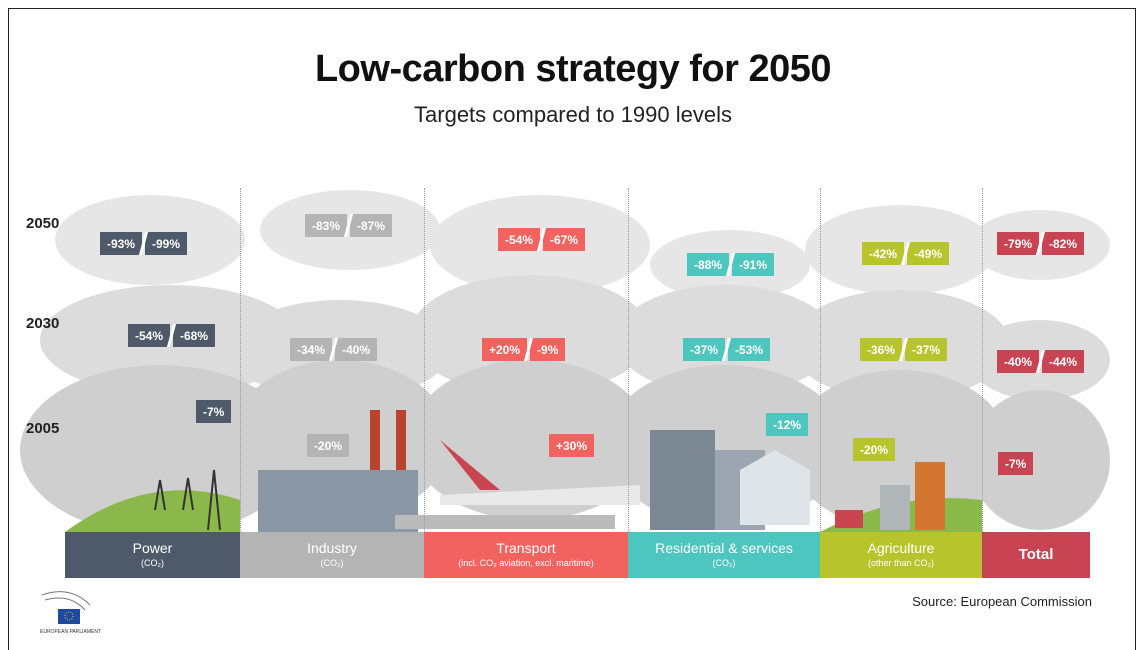 This screenshot has height=650, width=1146. What do you see at coordinates (573, 69) in the screenshot?
I see `title: Low-carbon strategy for 2050` at bounding box center [573, 69].